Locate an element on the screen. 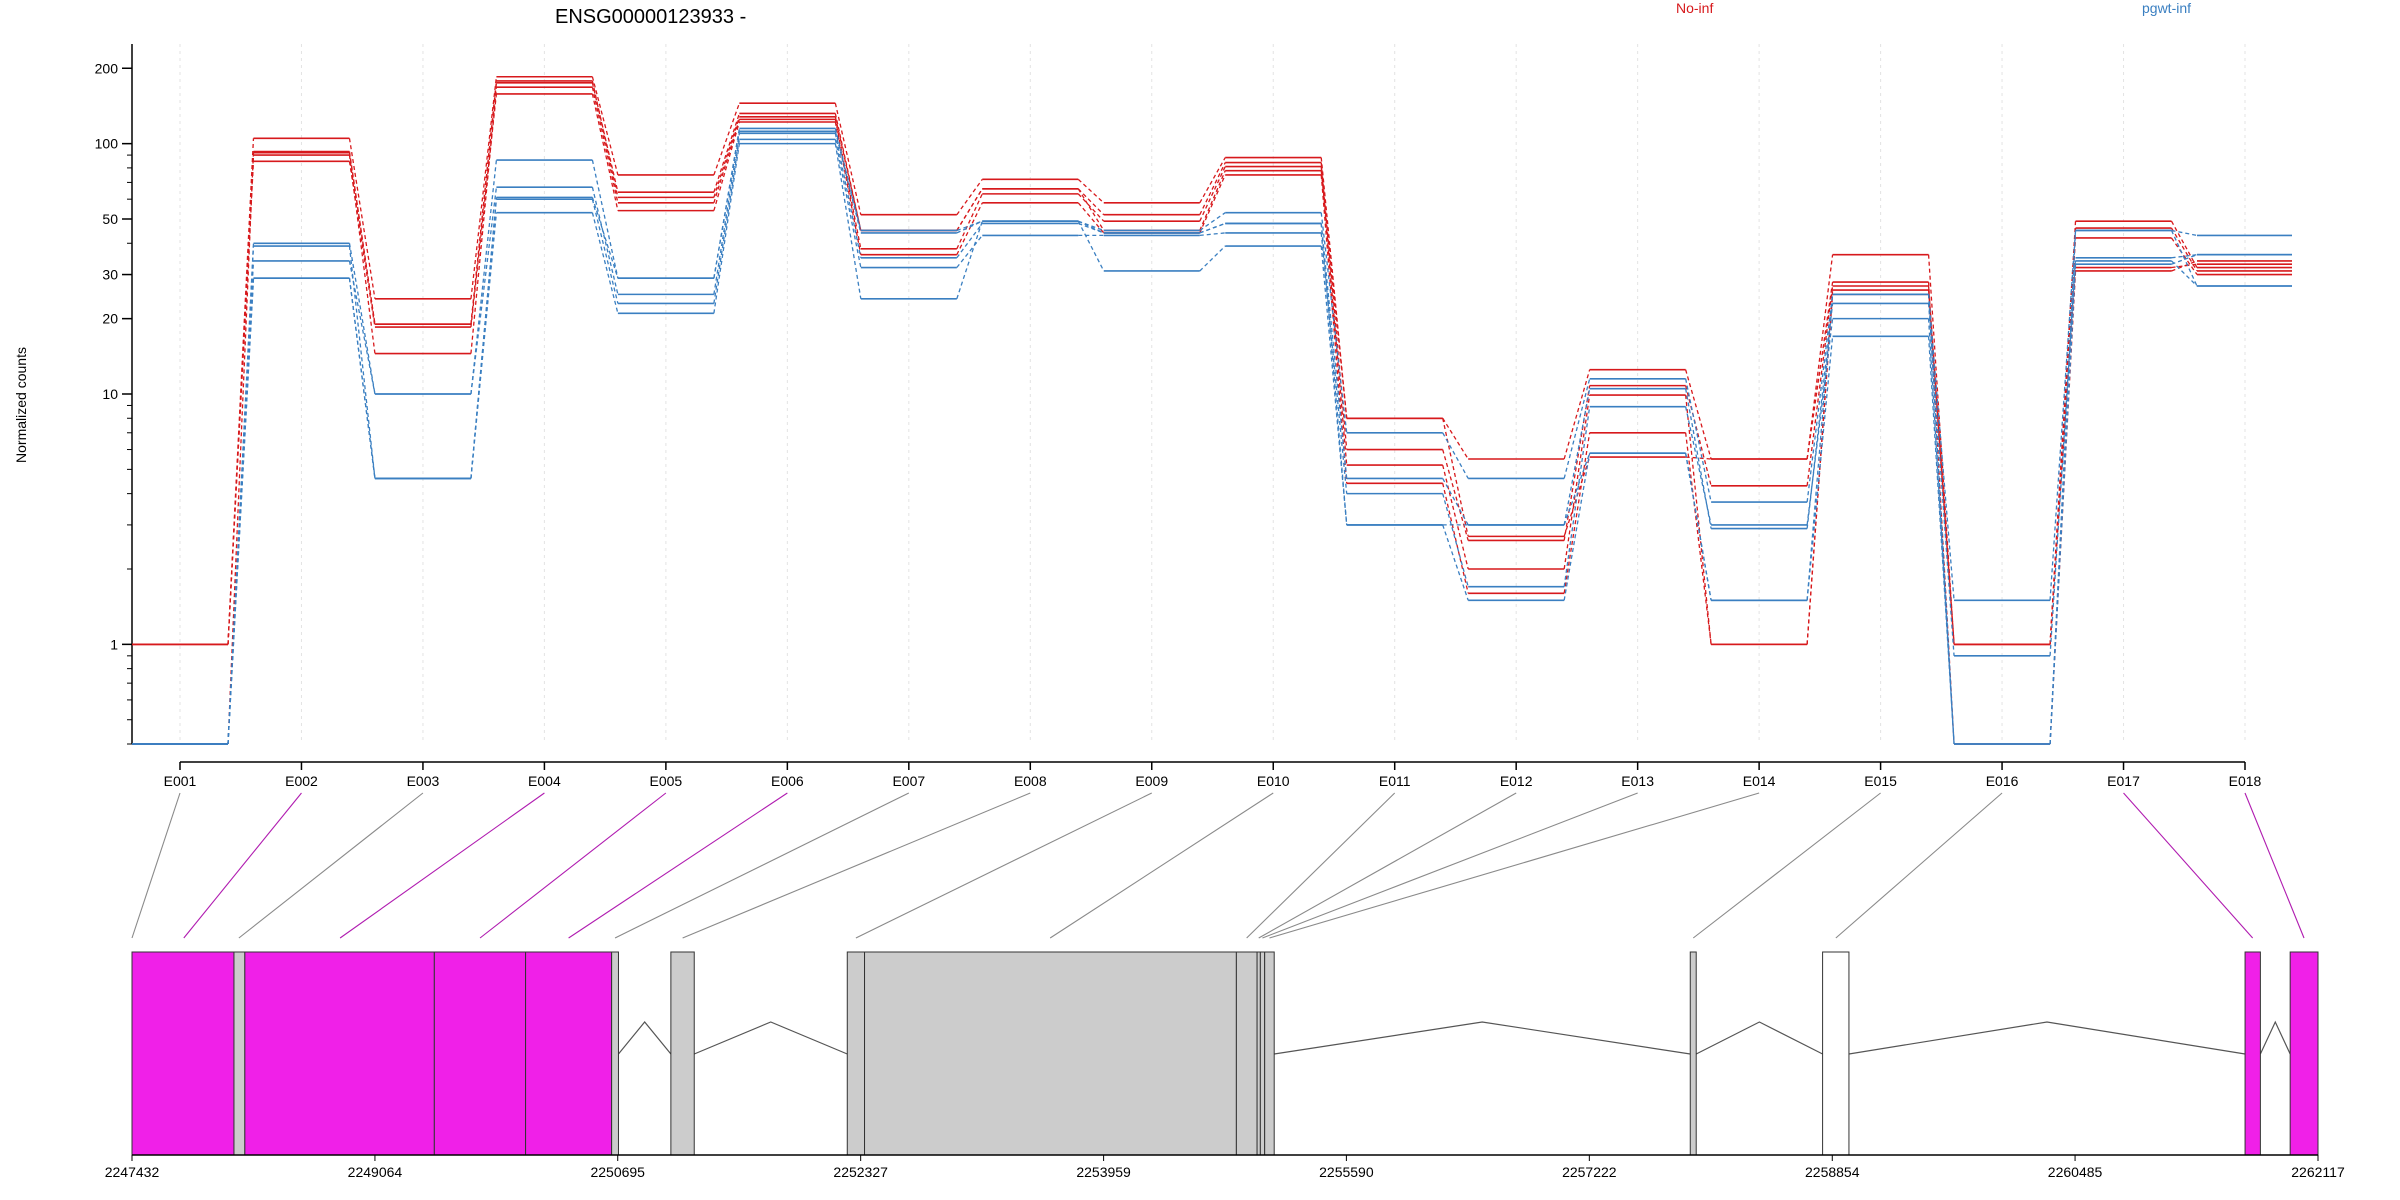  genome-tick-label: 2262117 is located at coordinates (2318, 1172).